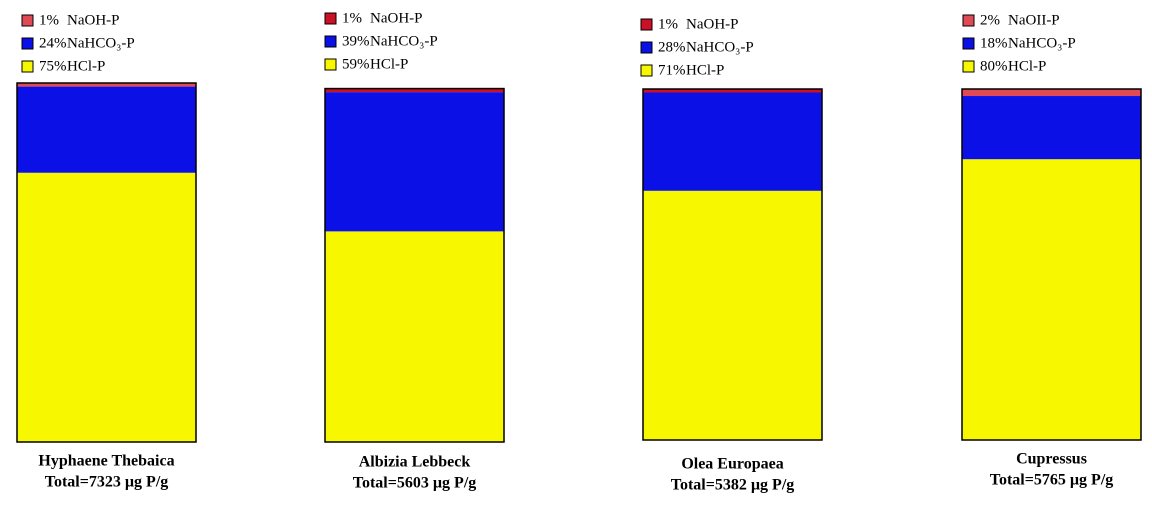 Image resolution: width=1152 pixels, height=508 pixels. I want to click on chart-title: Albizia Lebbeck, so click(415, 462).